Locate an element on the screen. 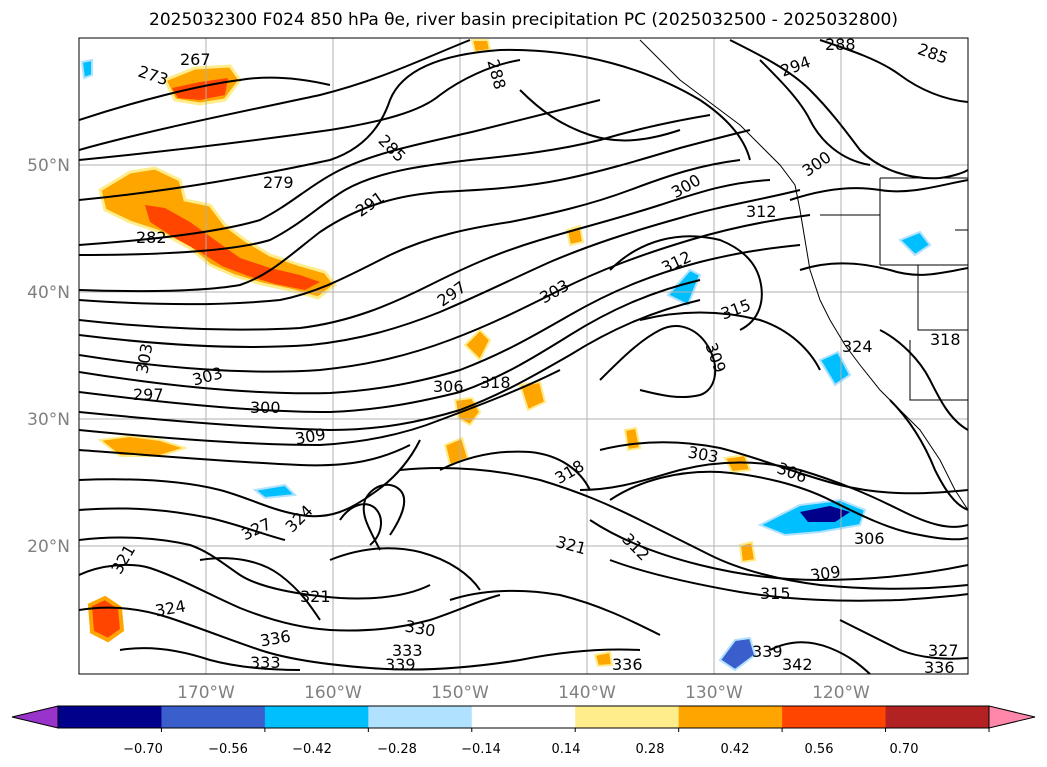  lon-label: 150°W is located at coordinates (460, 693).